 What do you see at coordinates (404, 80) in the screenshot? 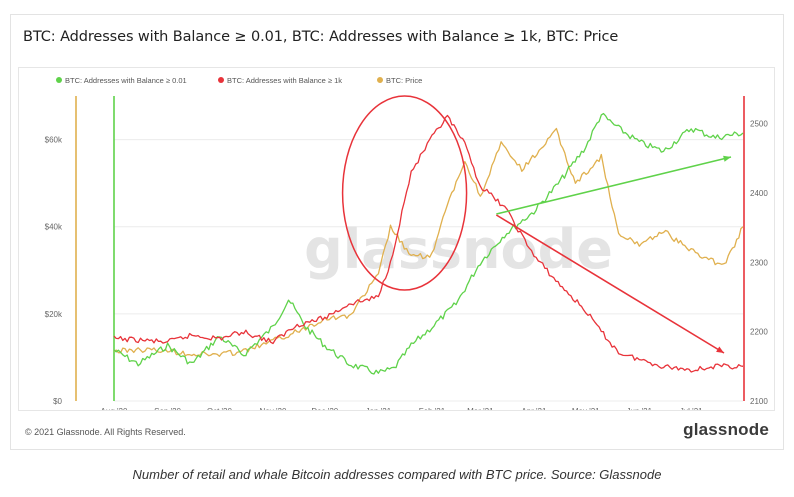
I see `legend-entry: BTC: Price` at bounding box center [404, 80].